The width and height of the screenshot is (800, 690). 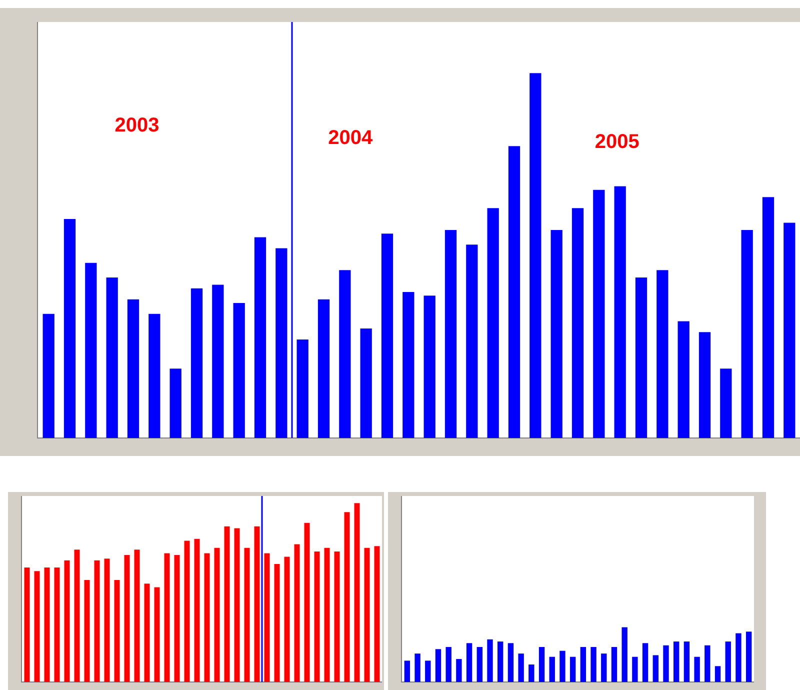 I want to click on annotation: 2004, so click(x=351, y=137).